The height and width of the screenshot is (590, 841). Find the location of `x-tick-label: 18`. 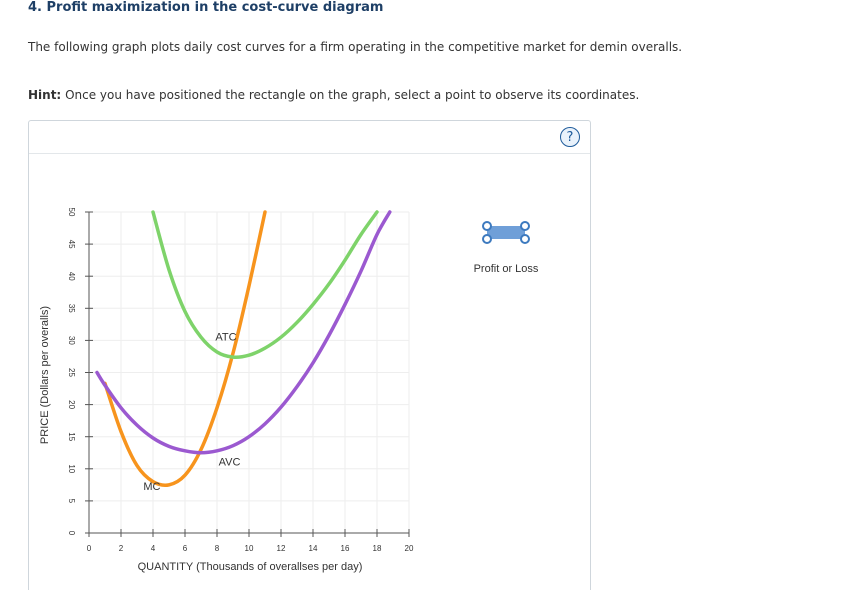

x-tick-label: 18 is located at coordinates (377, 548).